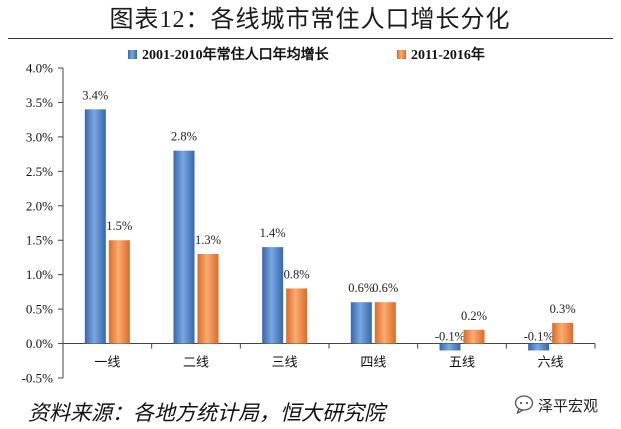 Image resolution: width=621 pixels, height=429 pixels. I want to click on y-tick-label: 4.0%, so click(39, 68).